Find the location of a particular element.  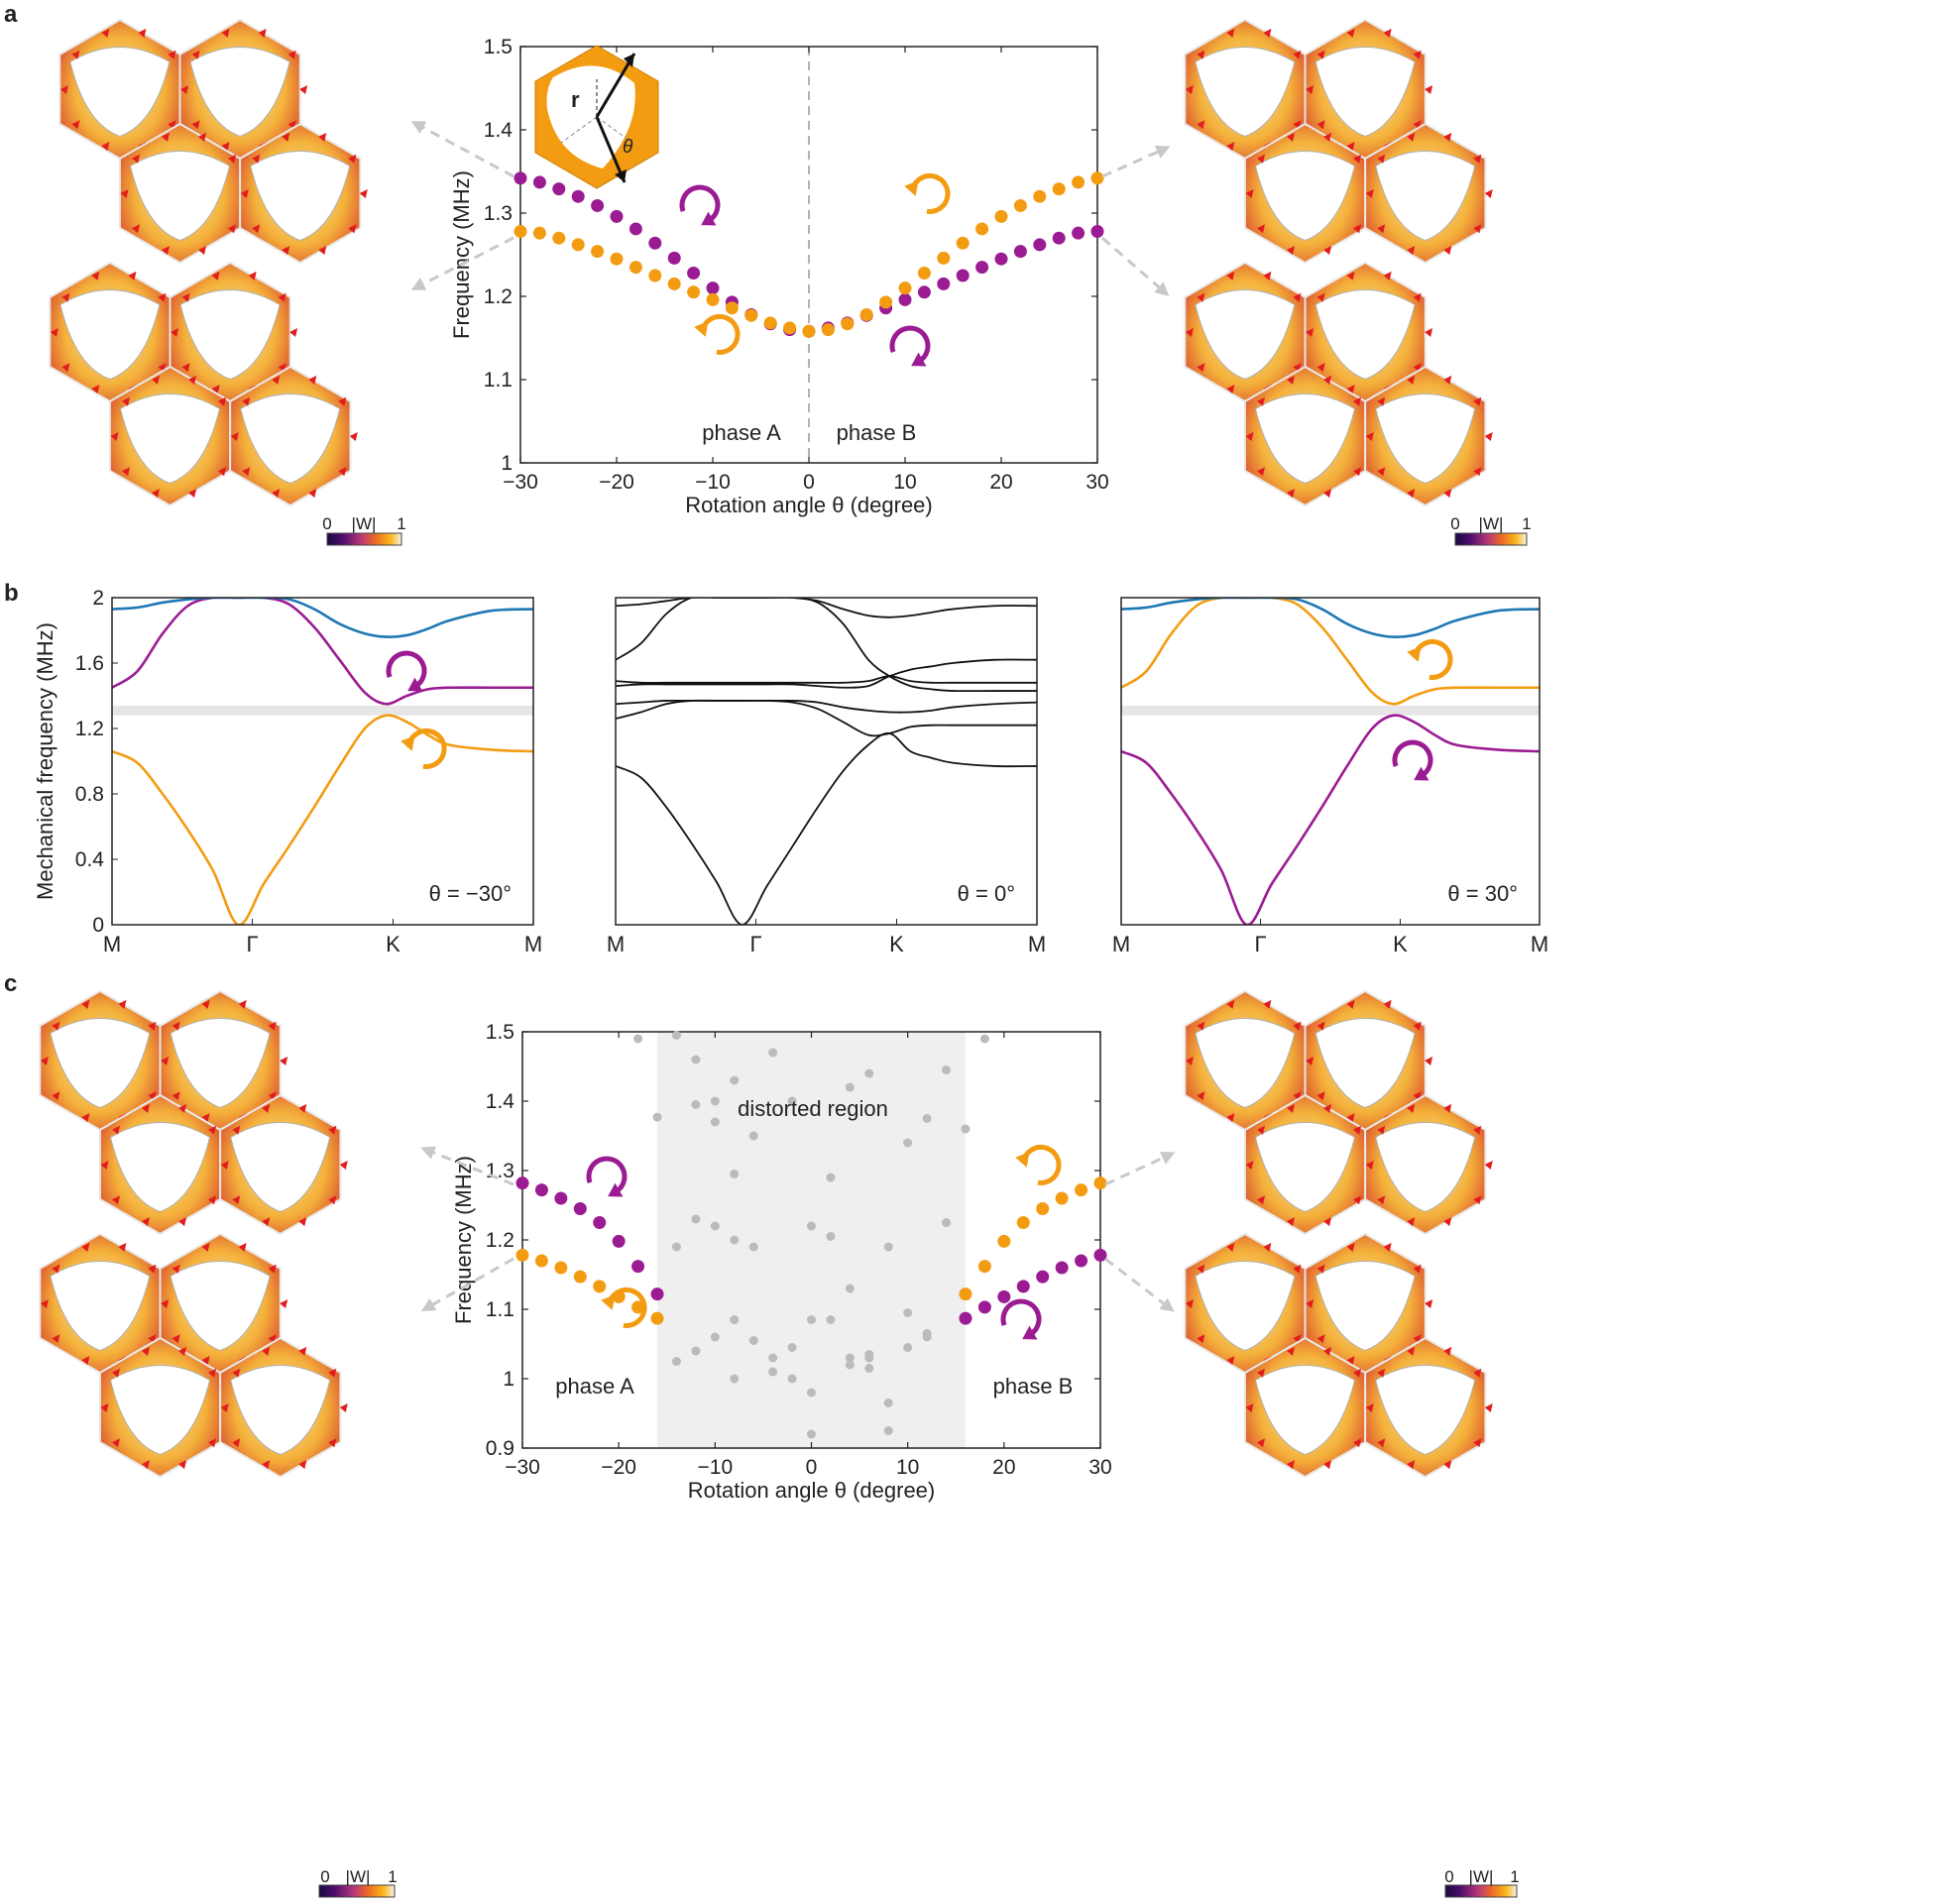

x-tick-label: −20 is located at coordinates (617, 482).